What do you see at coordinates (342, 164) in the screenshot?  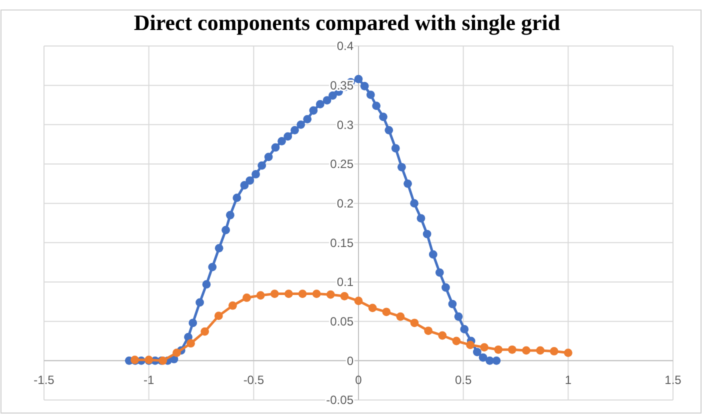 I see `y-tick-label: 0.25` at bounding box center [342, 164].